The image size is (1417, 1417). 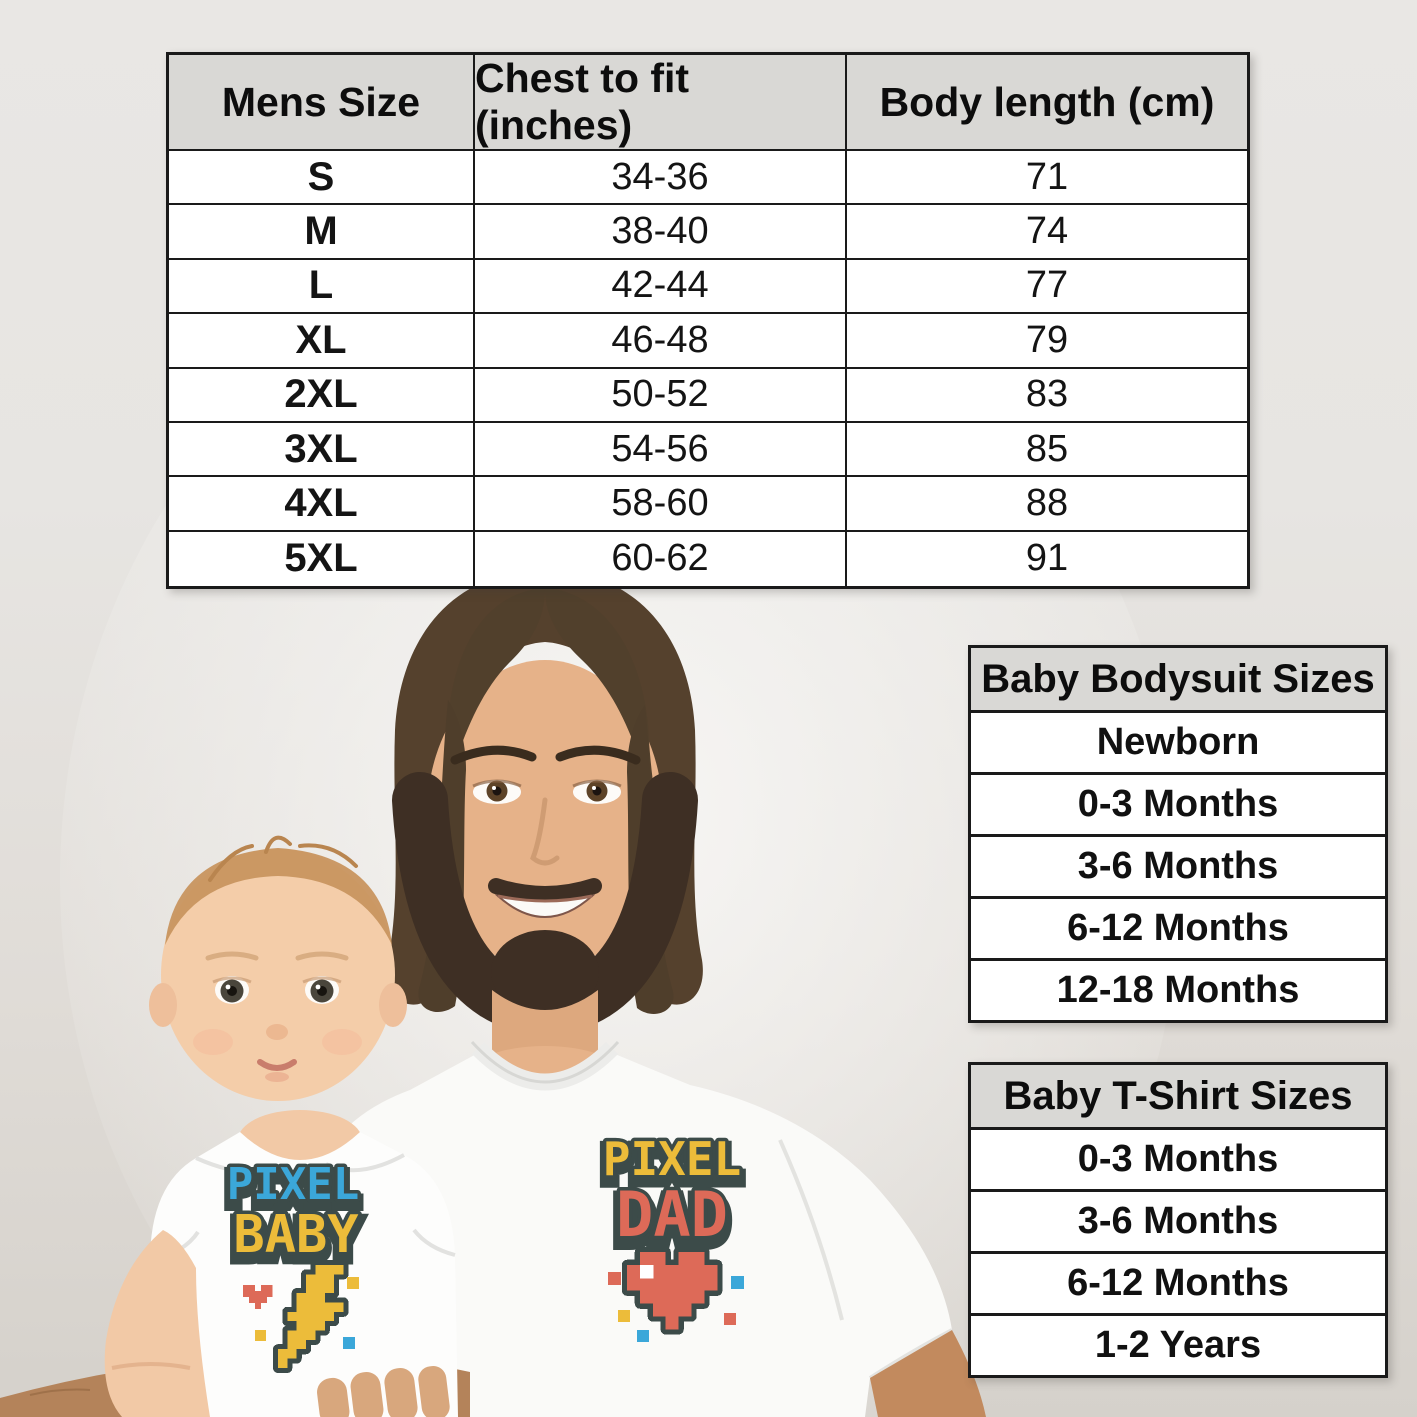 What do you see at coordinates (661, 395) in the screenshot?
I see `chest-cell: 50-52` at bounding box center [661, 395].